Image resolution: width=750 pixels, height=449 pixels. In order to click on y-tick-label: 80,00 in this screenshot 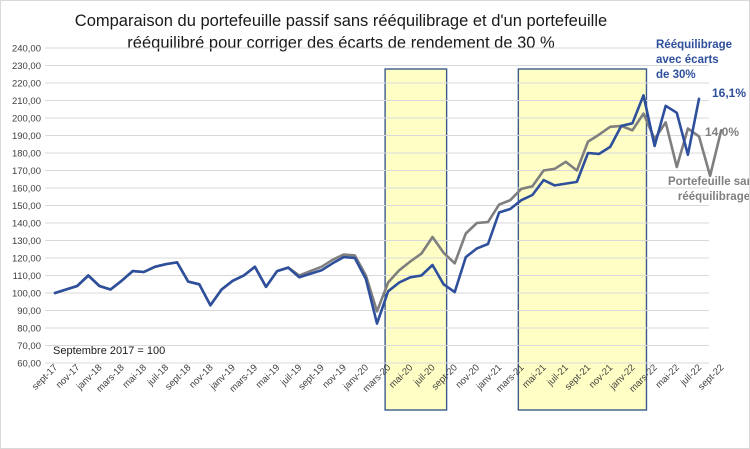, I will do `click(29, 329)`.